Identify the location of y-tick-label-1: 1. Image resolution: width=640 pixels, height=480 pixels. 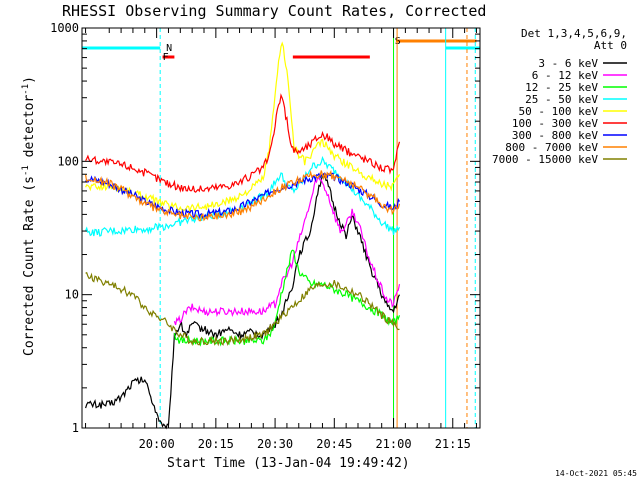
(75, 428).